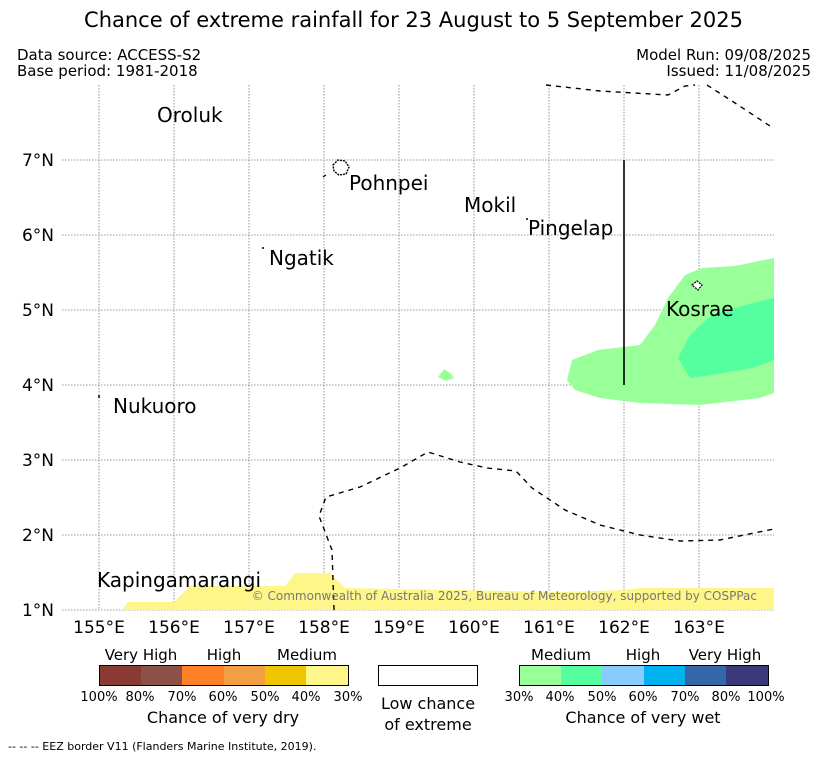  What do you see at coordinates (174, 628) in the screenshot?
I see `lon-tick: 156°E` at bounding box center [174, 628].